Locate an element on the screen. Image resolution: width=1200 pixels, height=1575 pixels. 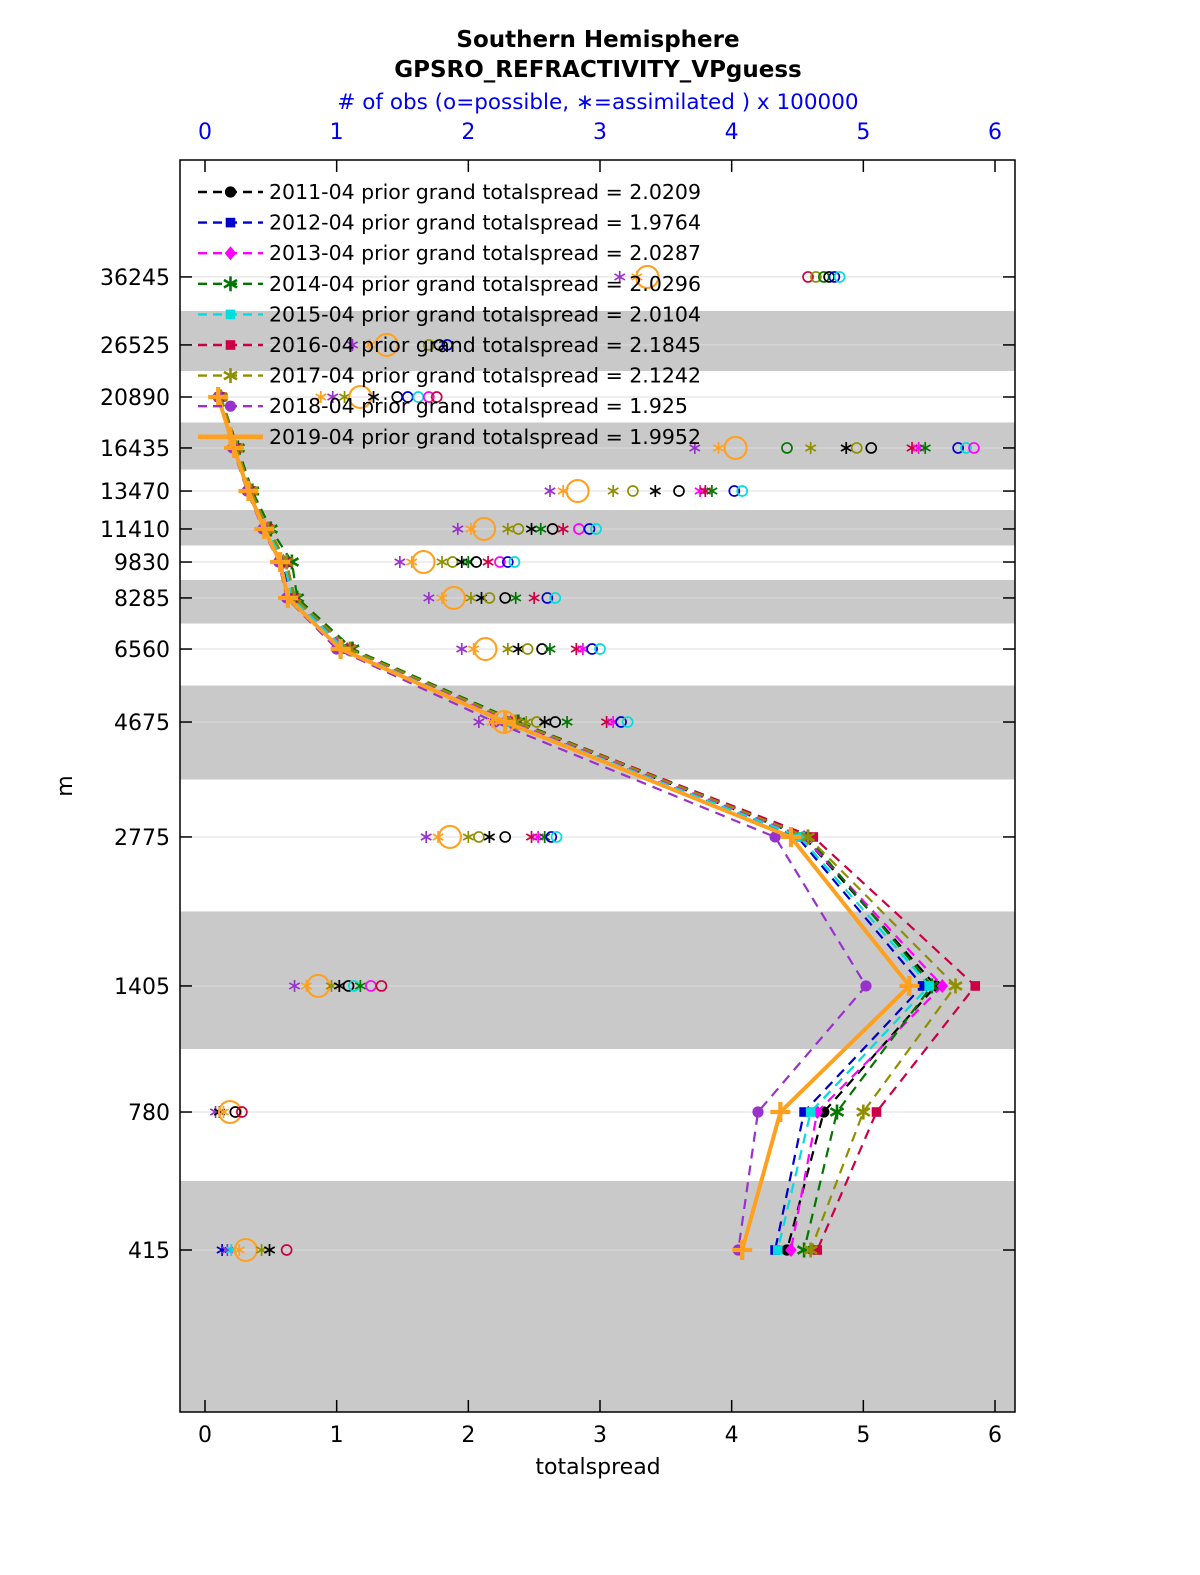
x-tick-label: 2 is located at coordinates (468, 1435).